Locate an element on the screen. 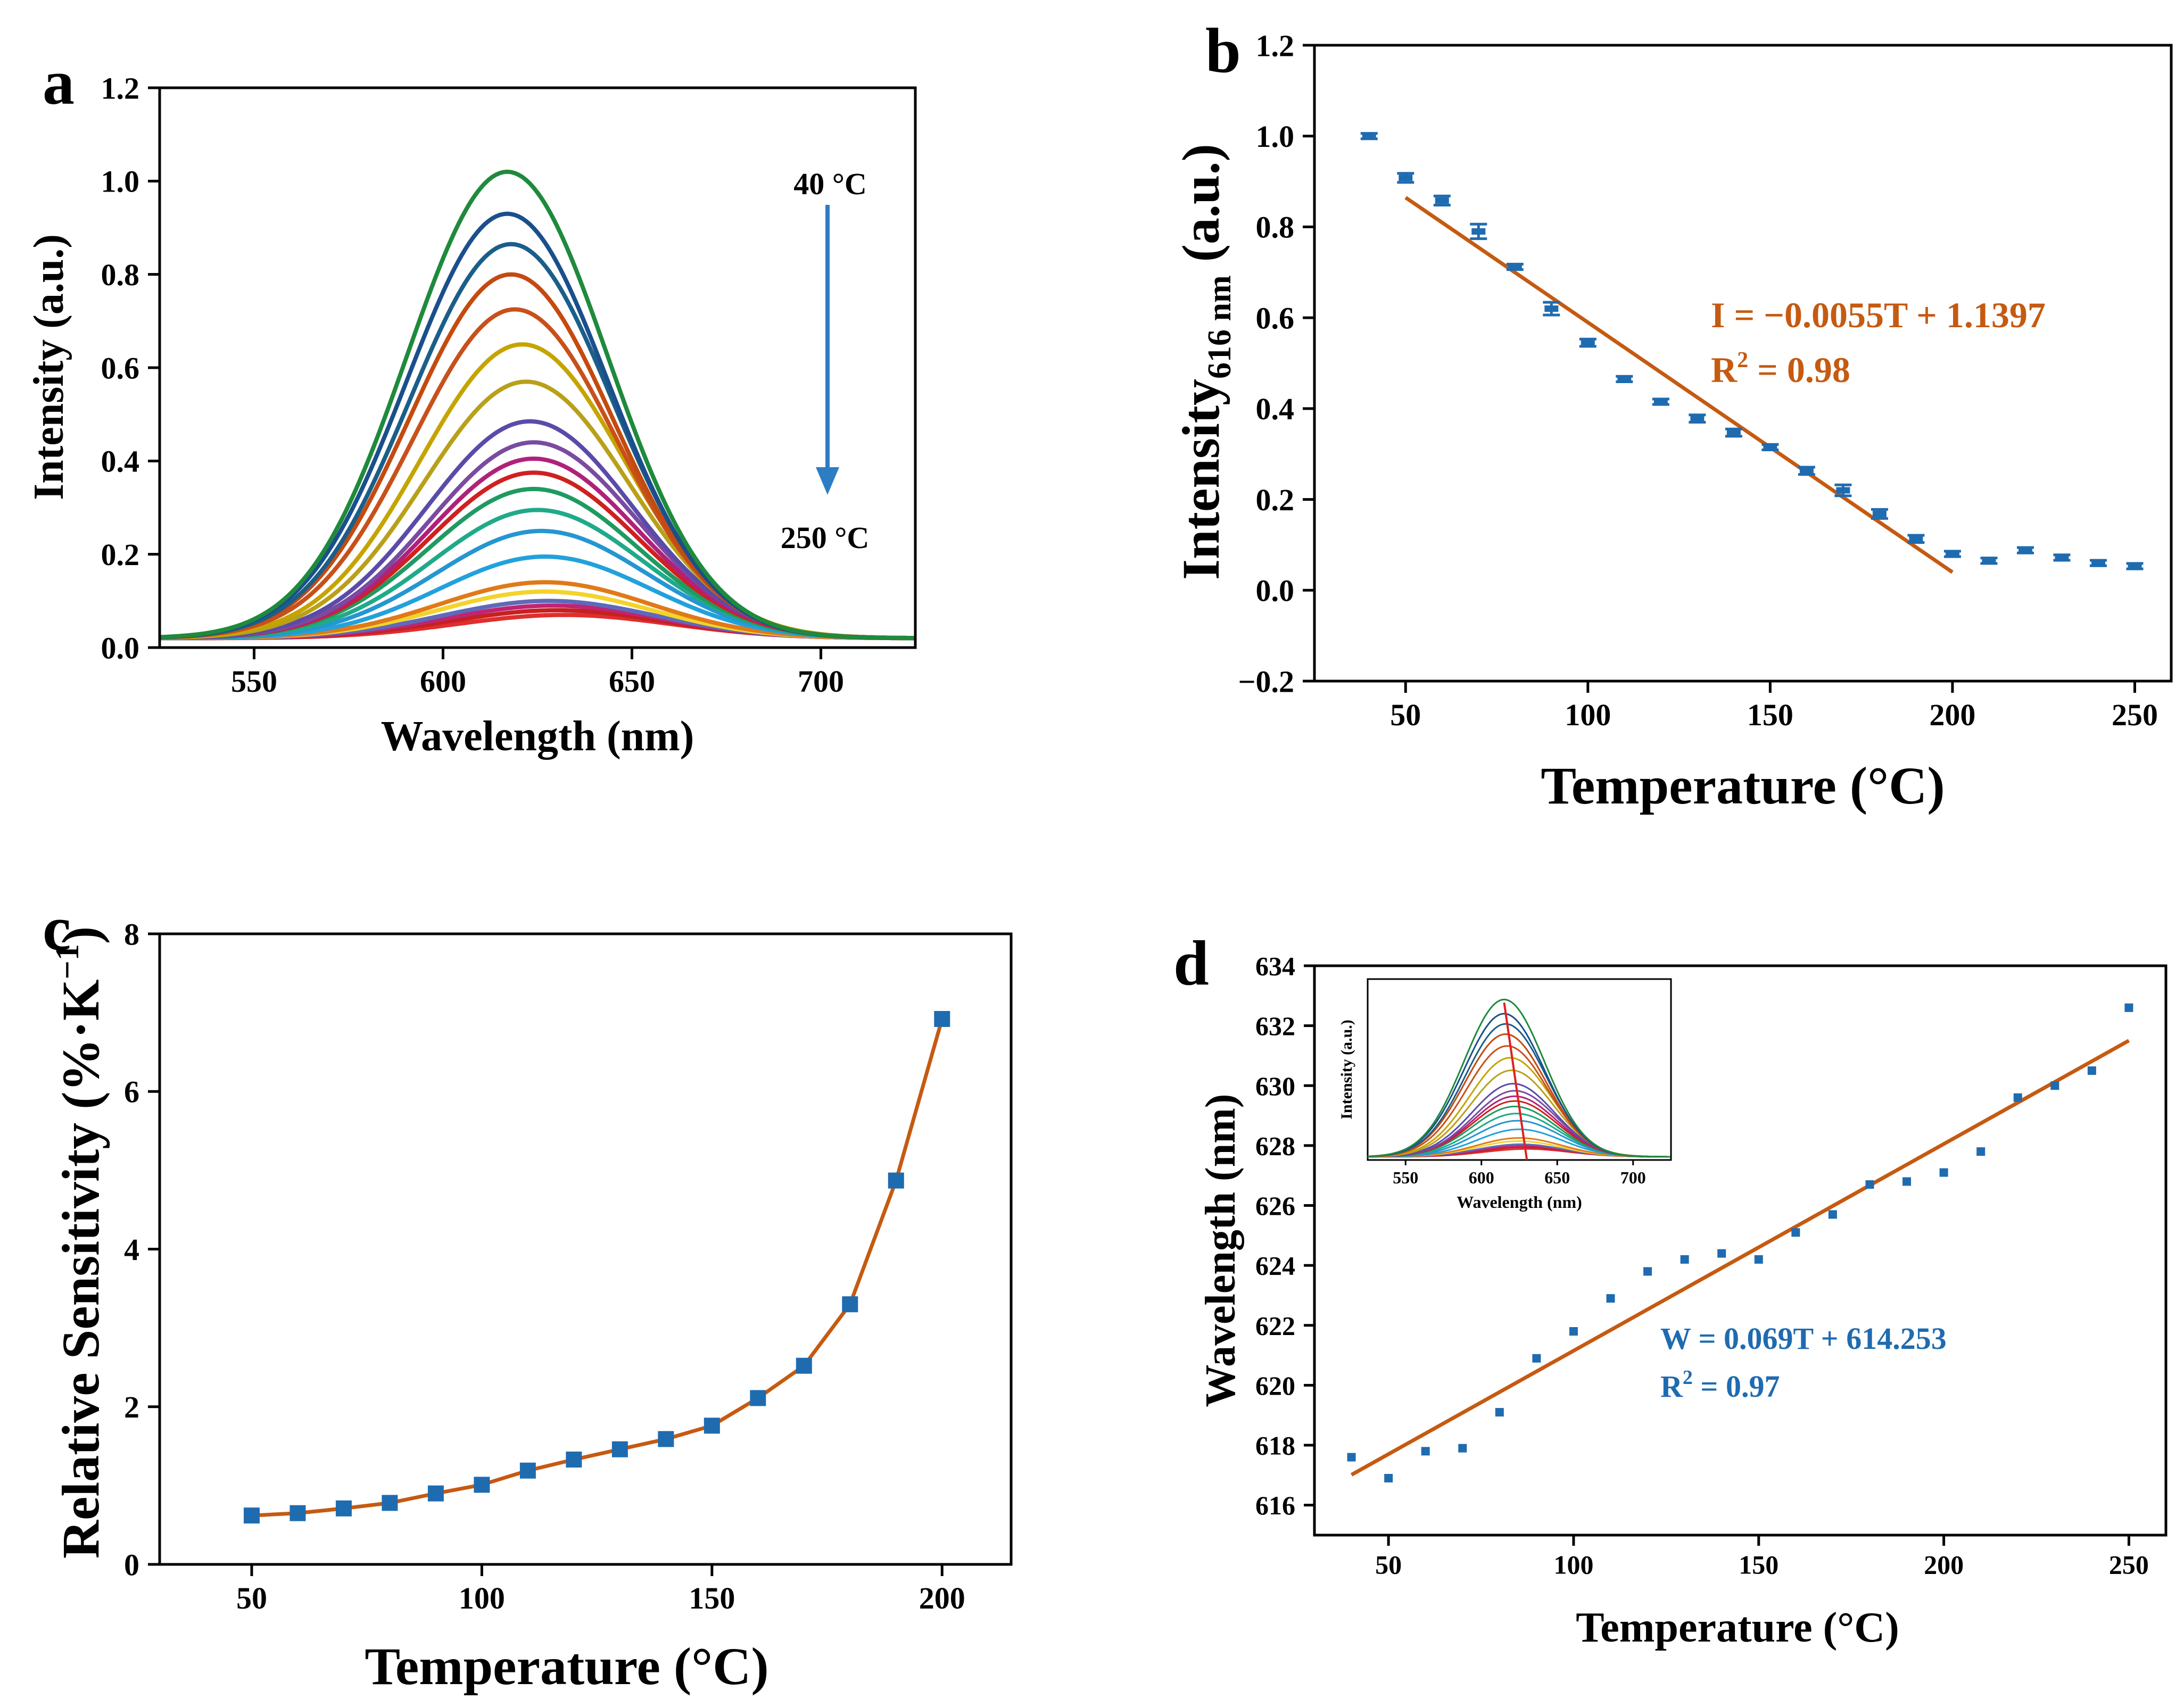 The height and width of the screenshot is (1699, 2184). y-tick-label: 0.8 is located at coordinates (1275, 227).